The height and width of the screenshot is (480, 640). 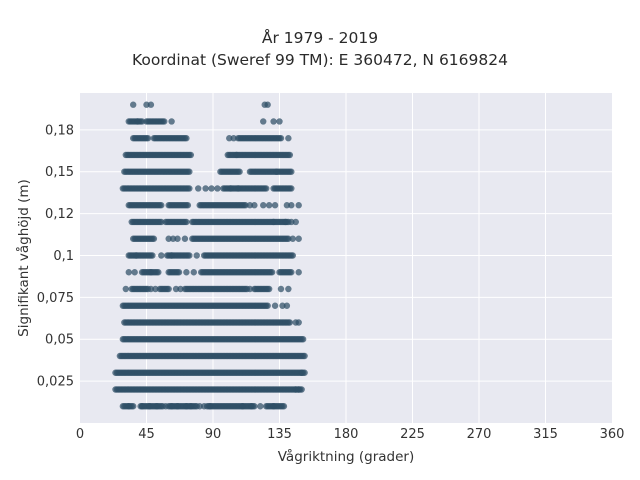 I want to click on x-axis-ticks: 0 45 90 135 180 225 270 315 360, so click(x=350, y=434).